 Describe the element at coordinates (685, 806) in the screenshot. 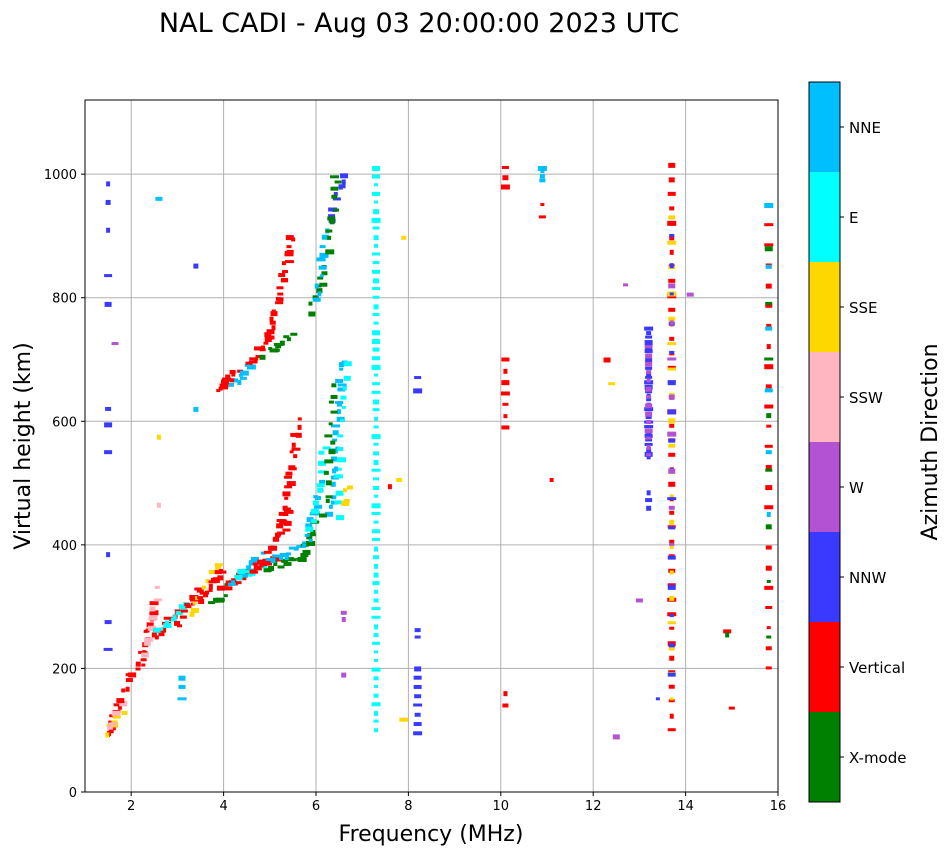

I see `x-tick-label: 14` at that location.